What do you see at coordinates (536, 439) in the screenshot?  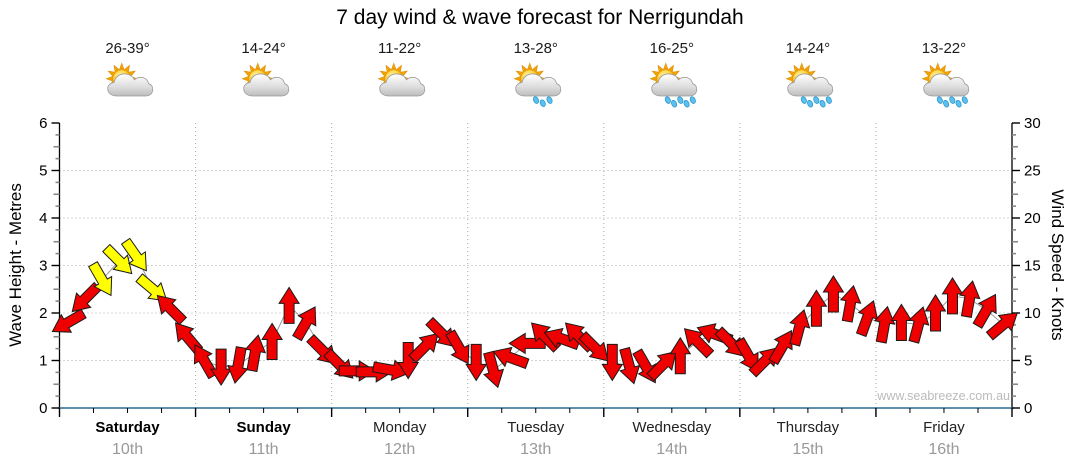 I see `day-axis-label: Tuesday 13th` at bounding box center [536, 439].